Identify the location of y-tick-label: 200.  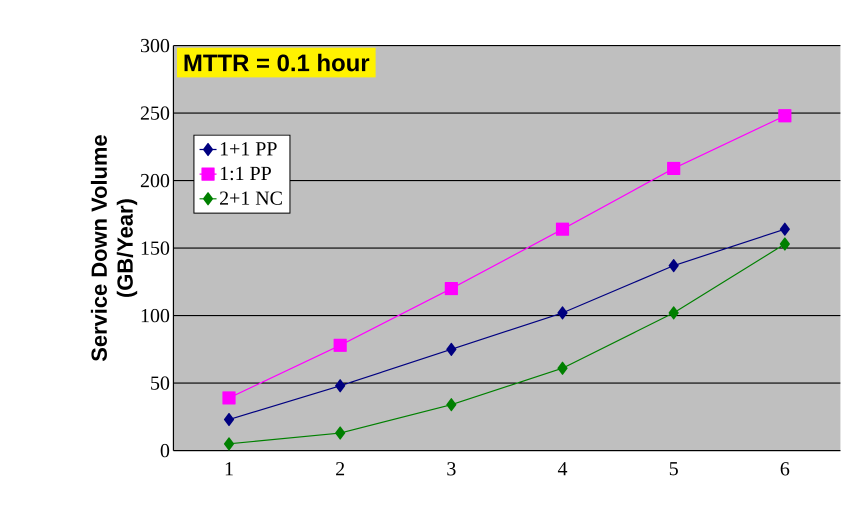
(155, 181).